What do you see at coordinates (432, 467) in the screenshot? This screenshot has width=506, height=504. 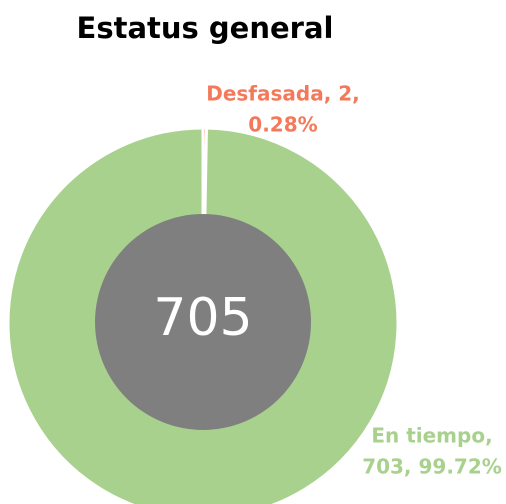 I see `data-label: 703, 99.72%` at bounding box center [432, 467].